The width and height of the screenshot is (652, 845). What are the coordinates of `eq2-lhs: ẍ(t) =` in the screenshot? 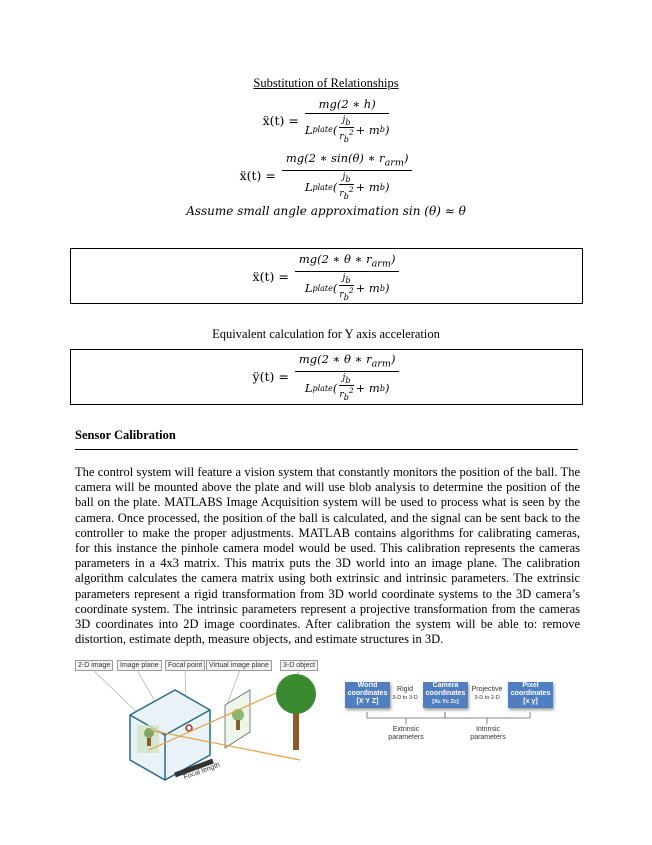 It's located at (257, 176).